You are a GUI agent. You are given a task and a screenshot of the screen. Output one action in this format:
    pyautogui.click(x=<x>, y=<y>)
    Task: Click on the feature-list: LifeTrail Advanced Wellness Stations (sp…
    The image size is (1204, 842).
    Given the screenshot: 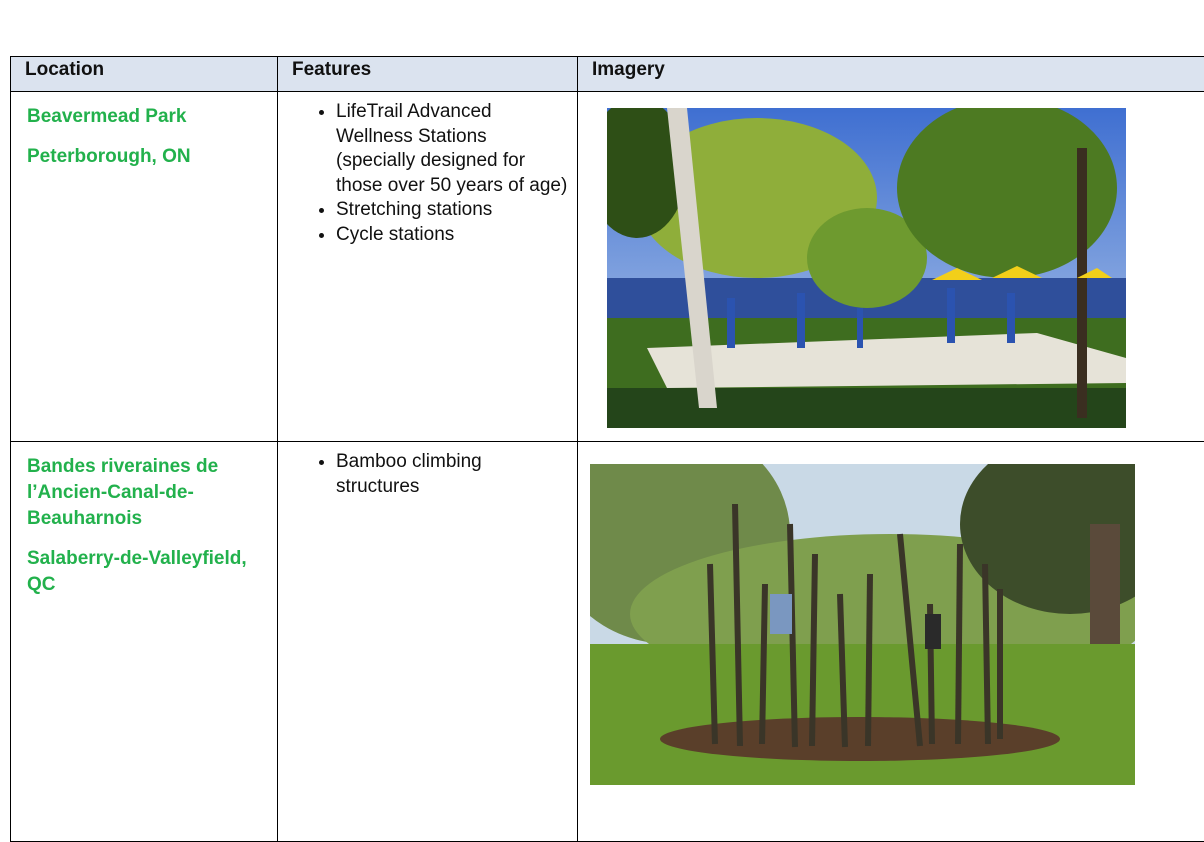 What is the action you would take?
    pyautogui.click(x=427, y=169)
    